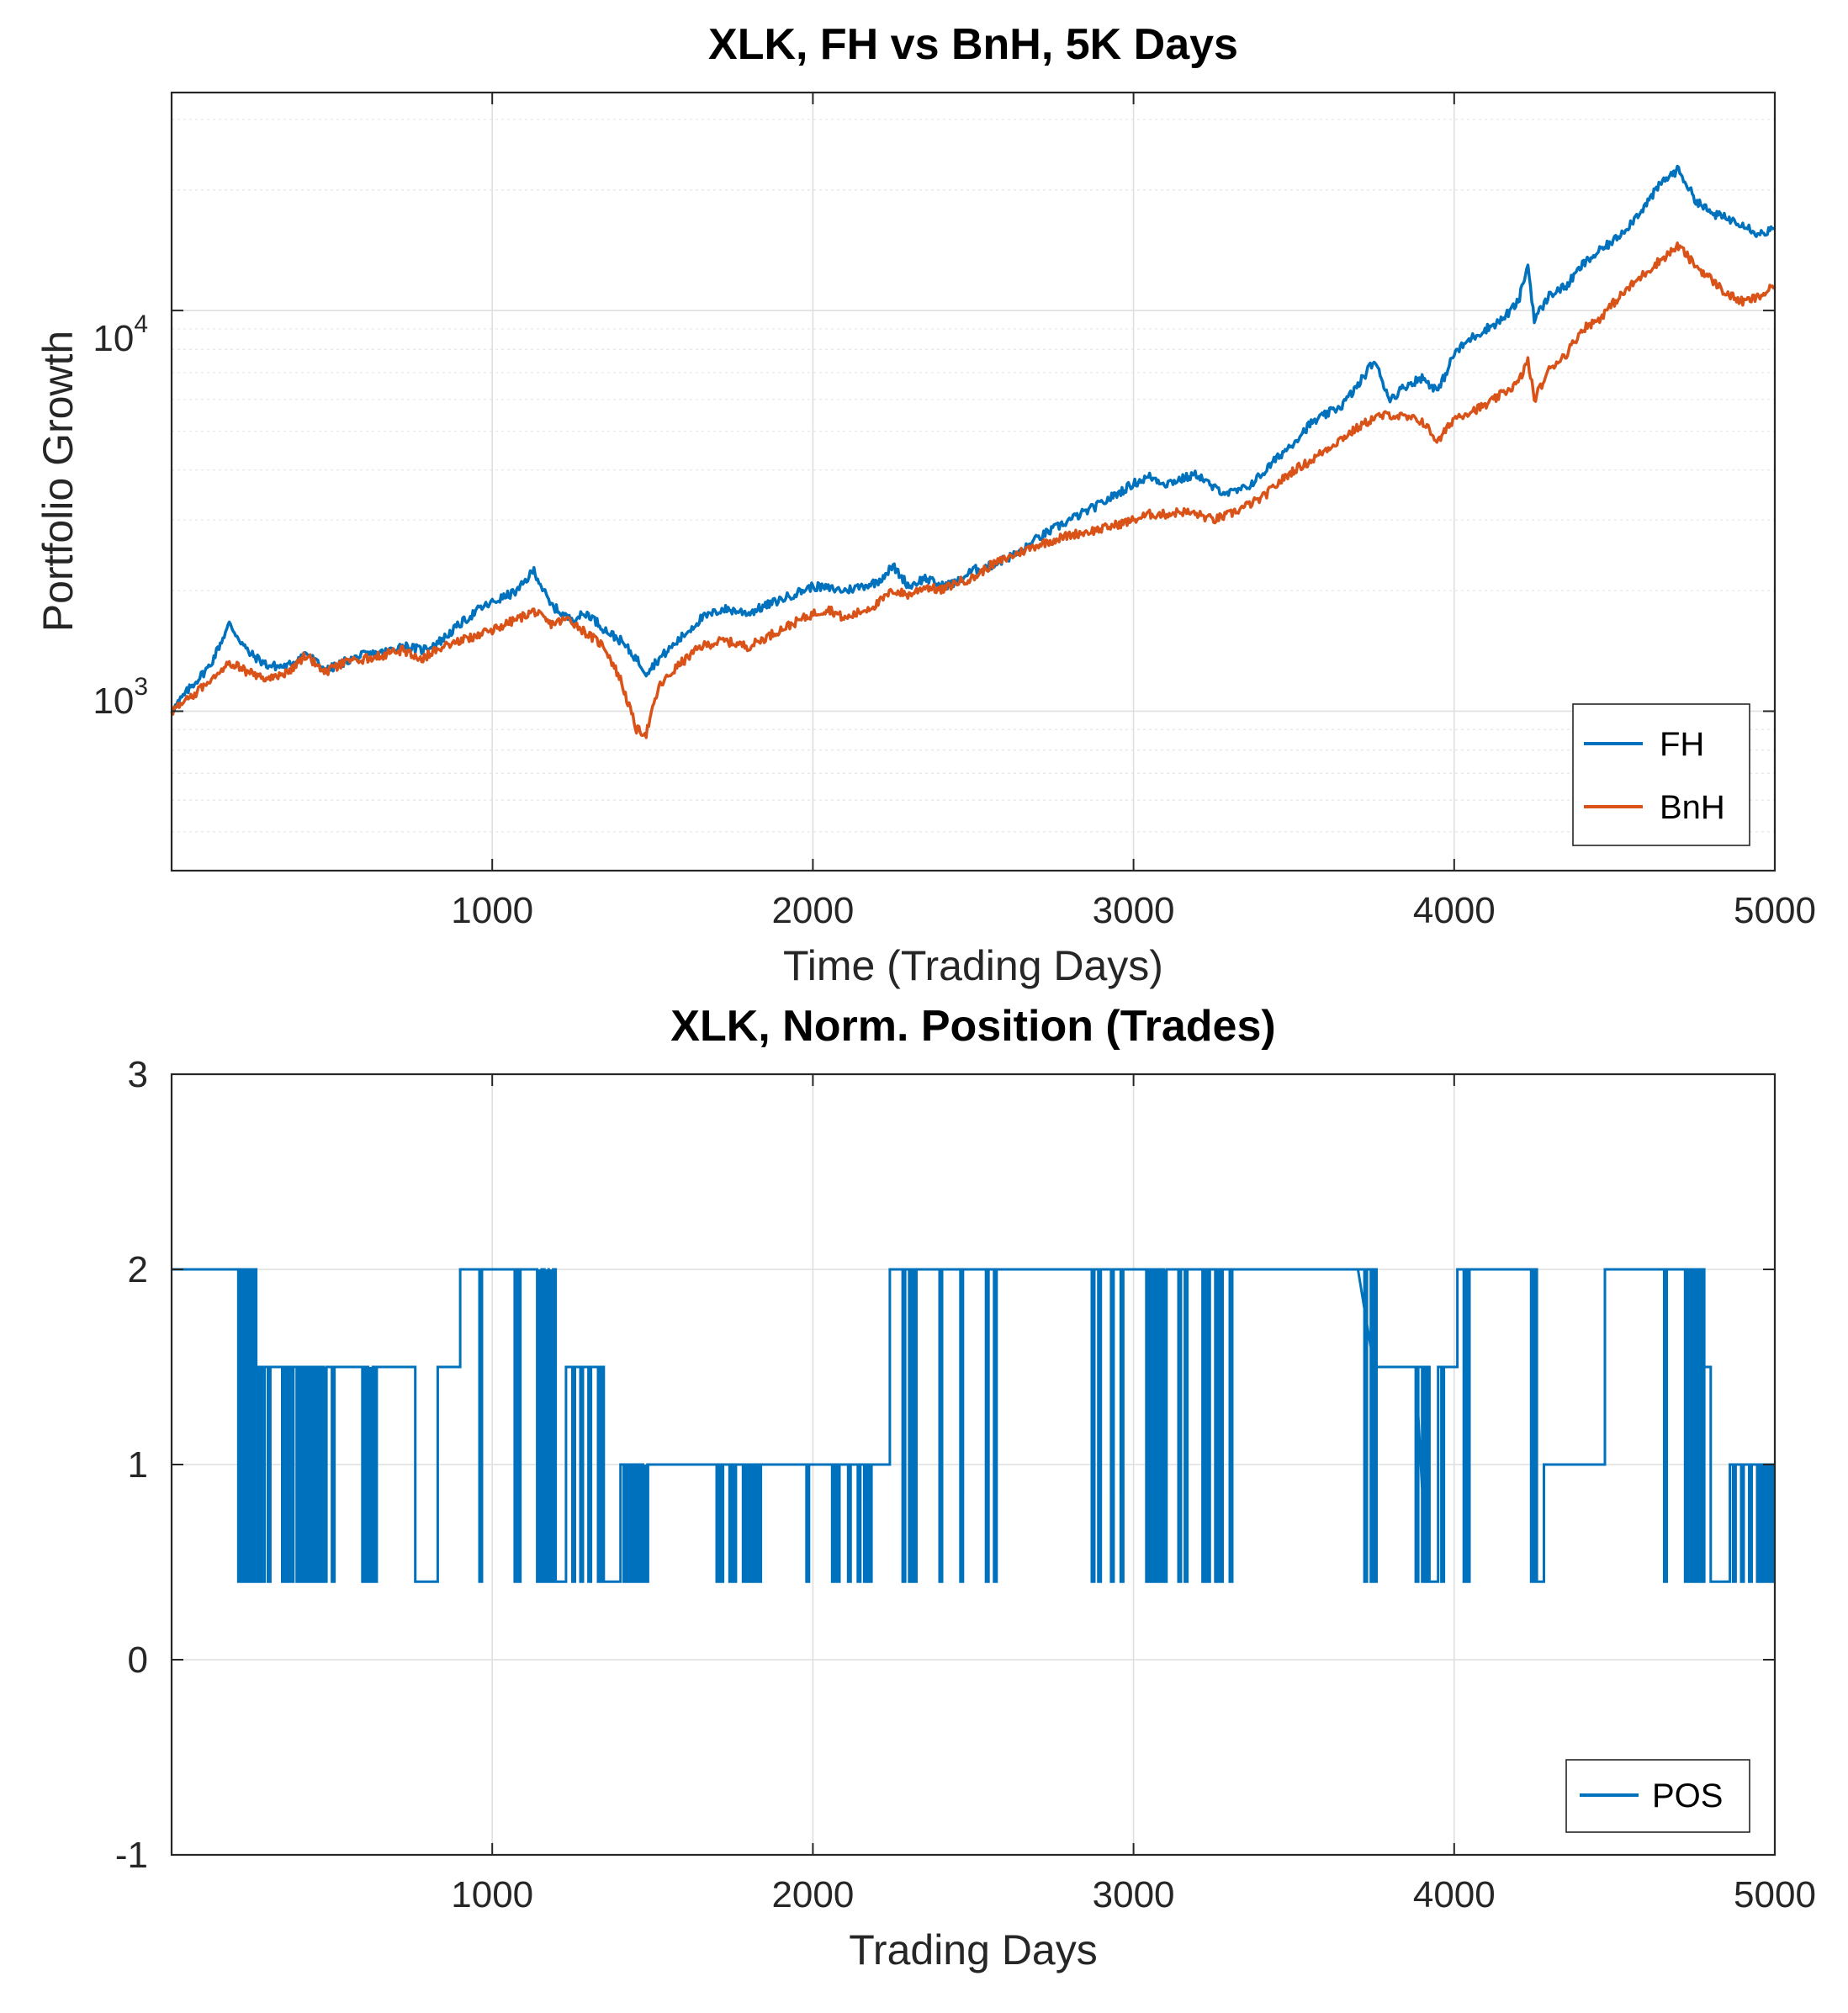  I want to click on bottom-ytick-label: 0, so click(138, 1660).